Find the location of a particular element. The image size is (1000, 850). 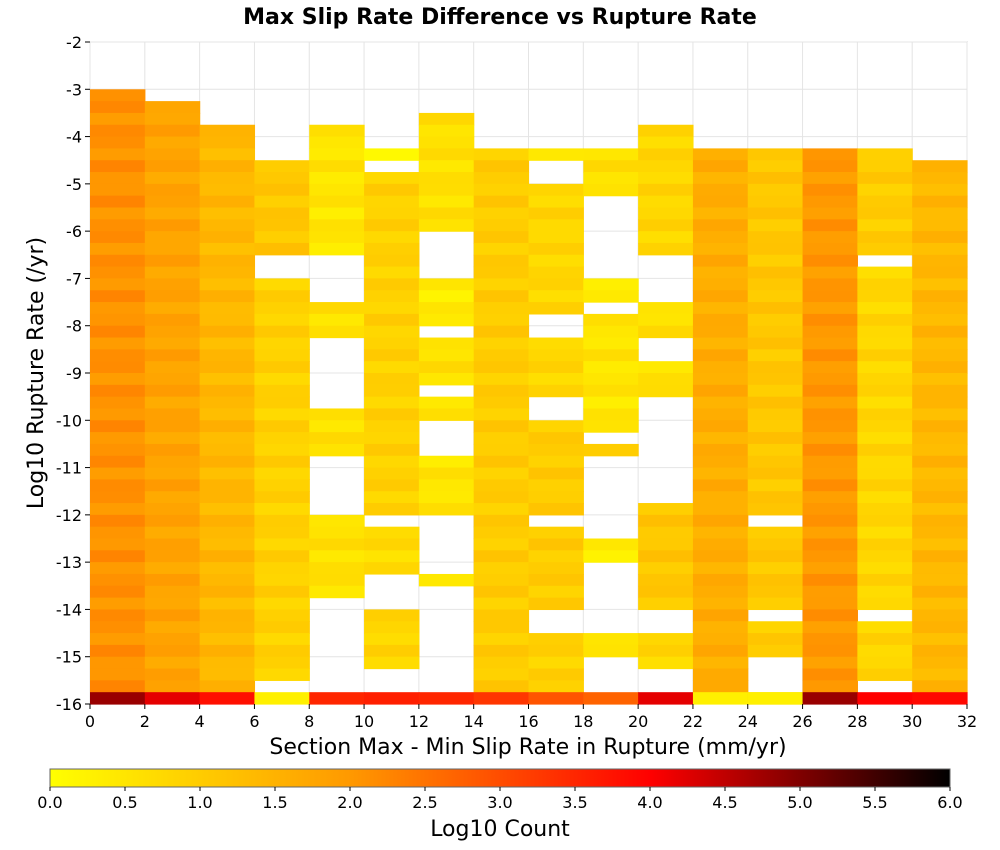

y-tick-label: -4 is located at coordinates (74, 137).